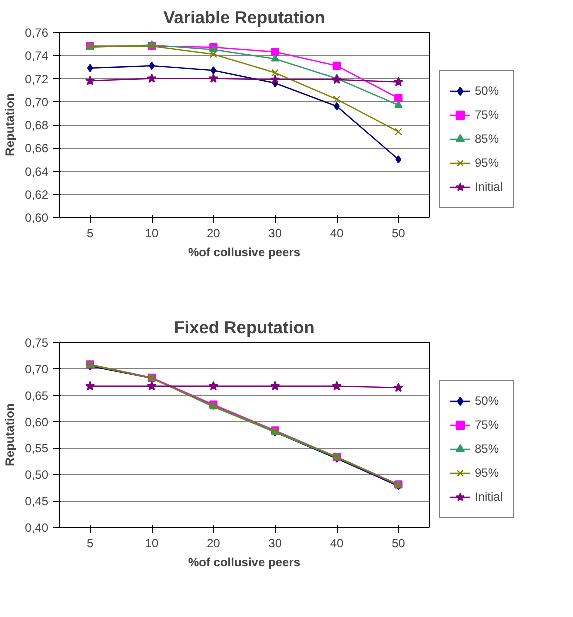 The image size is (573, 617). What do you see at coordinates (37, 343) in the screenshot?
I see `y-tick-label: 0,75` at bounding box center [37, 343].